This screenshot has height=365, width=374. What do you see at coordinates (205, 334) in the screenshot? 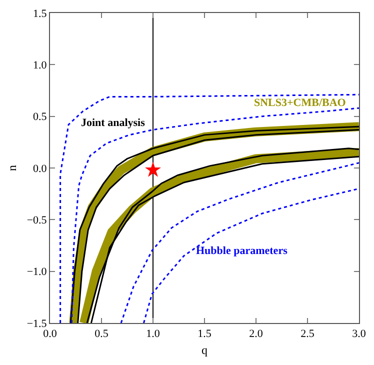
I see `x-tick-label: 1.5` at bounding box center [205, 334].